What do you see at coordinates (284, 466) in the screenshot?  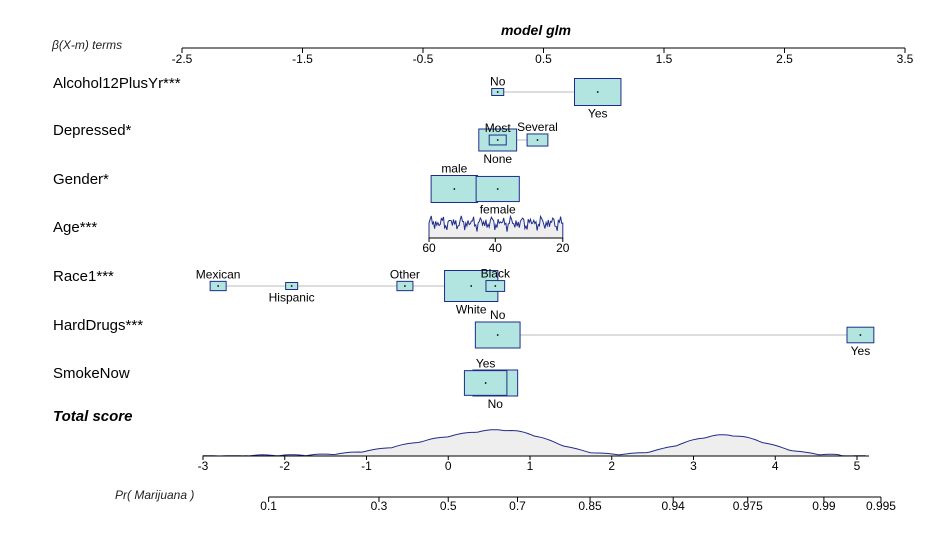 I see `total-score-tick-label: -2` at bounding box center [284, 466].